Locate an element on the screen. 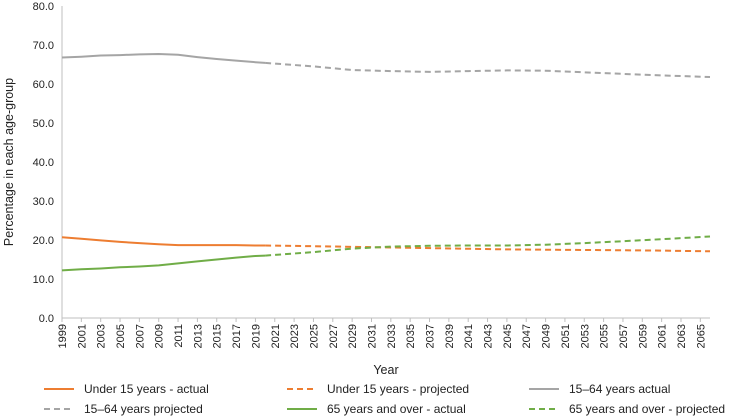 The image size is (734, 416). x-tick-label: 2001 is located at coordinates (82, 336).